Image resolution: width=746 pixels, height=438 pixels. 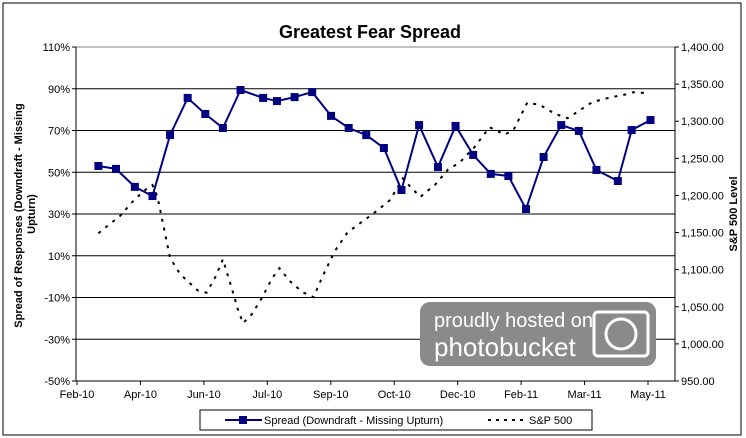 What do you see at coordinates (57, 48) in the screenshot?
I see `y-tick-label: 110%` at bounding box center [57, 48].